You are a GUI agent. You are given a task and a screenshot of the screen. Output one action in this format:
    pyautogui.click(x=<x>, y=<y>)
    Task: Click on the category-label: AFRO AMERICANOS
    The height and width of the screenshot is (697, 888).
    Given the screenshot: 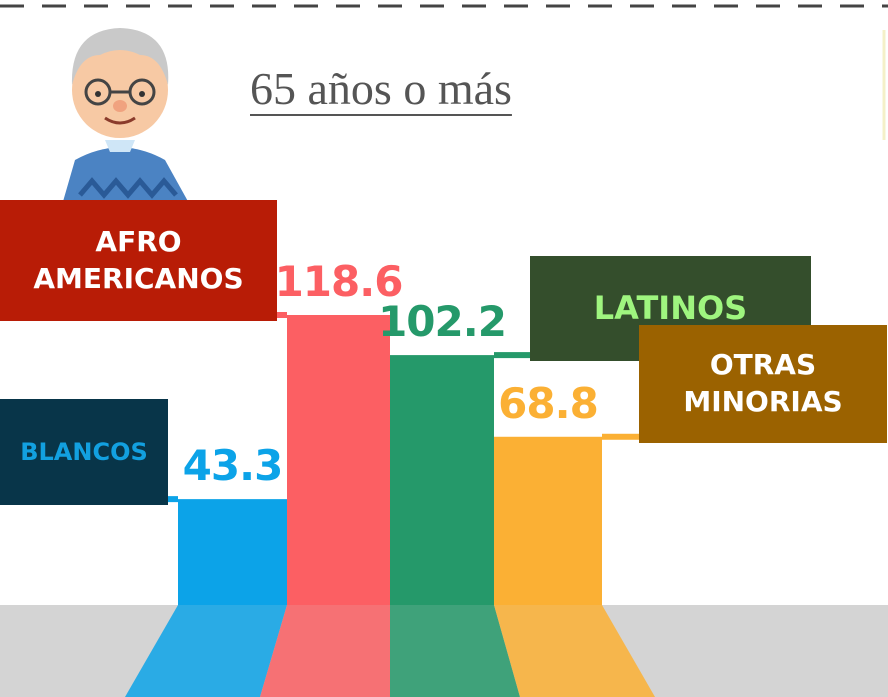 What is the action you would take?
    pyautogui.click(x=138, y=260)
    